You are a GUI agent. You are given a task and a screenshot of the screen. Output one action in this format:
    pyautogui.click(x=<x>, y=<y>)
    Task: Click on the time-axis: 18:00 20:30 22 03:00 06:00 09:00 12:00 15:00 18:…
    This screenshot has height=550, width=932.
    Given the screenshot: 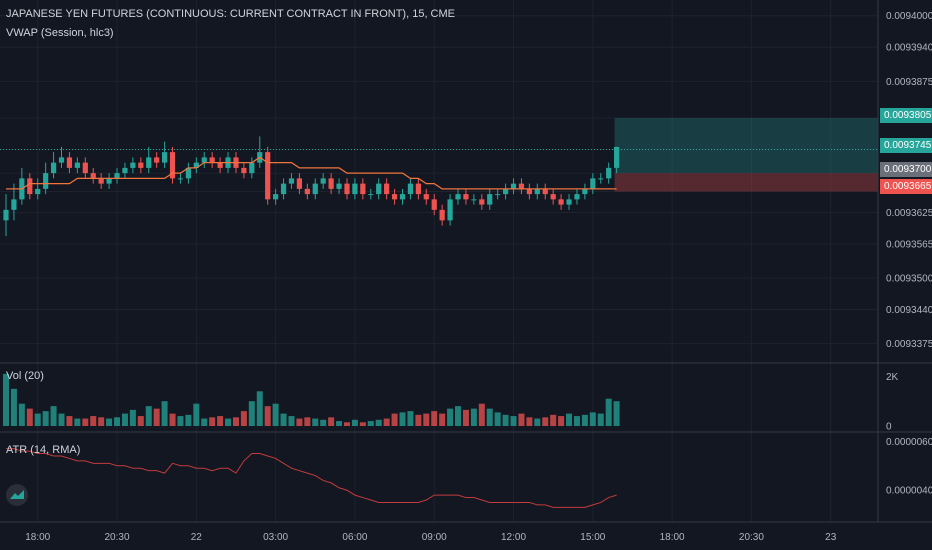 What is the action you would take?
    pyautogui.click(x=431, y=537)
    